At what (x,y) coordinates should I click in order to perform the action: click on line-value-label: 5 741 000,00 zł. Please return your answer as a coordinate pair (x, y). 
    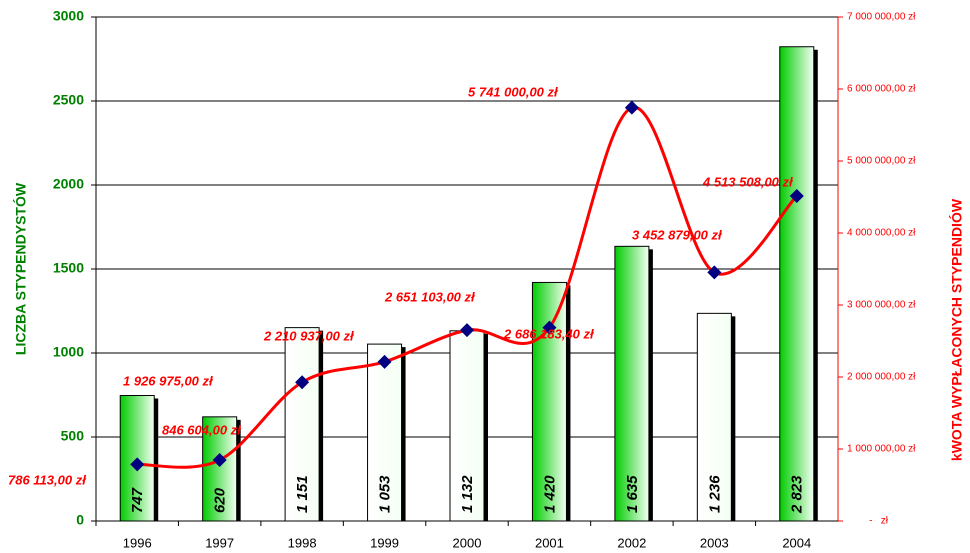
    Looking at the image, I should click on (513, 91).